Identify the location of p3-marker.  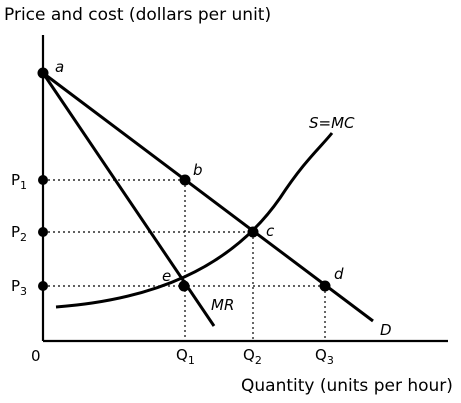
(43, 286).